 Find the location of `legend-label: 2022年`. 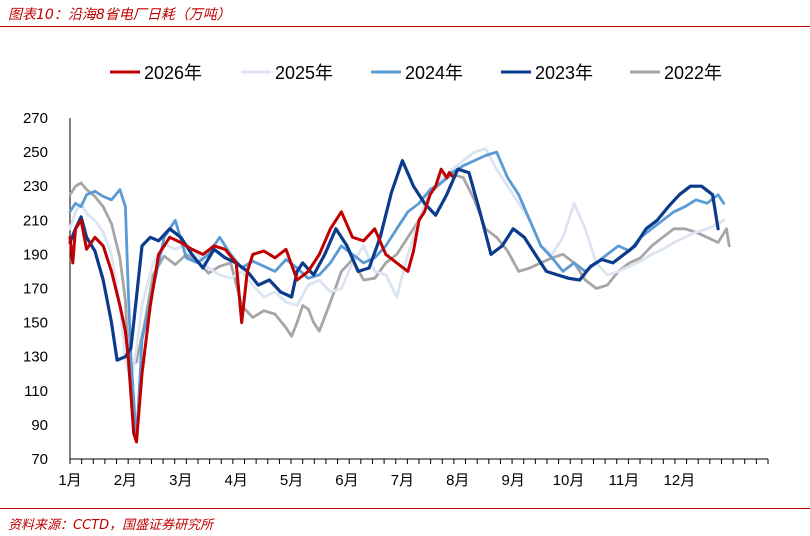

legend-label: 2022年 is located at coordinates (693, 73).